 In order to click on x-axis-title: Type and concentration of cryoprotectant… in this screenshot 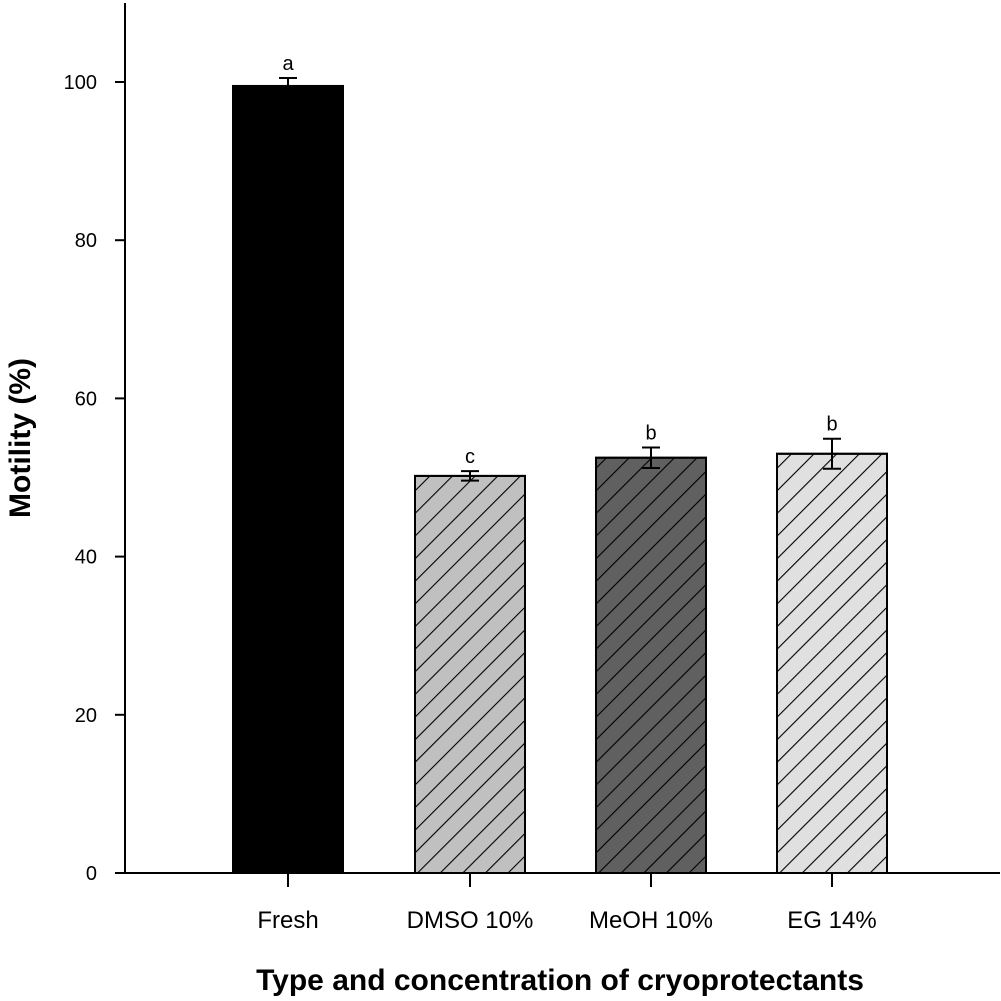, I will do `click(560, 980)`.